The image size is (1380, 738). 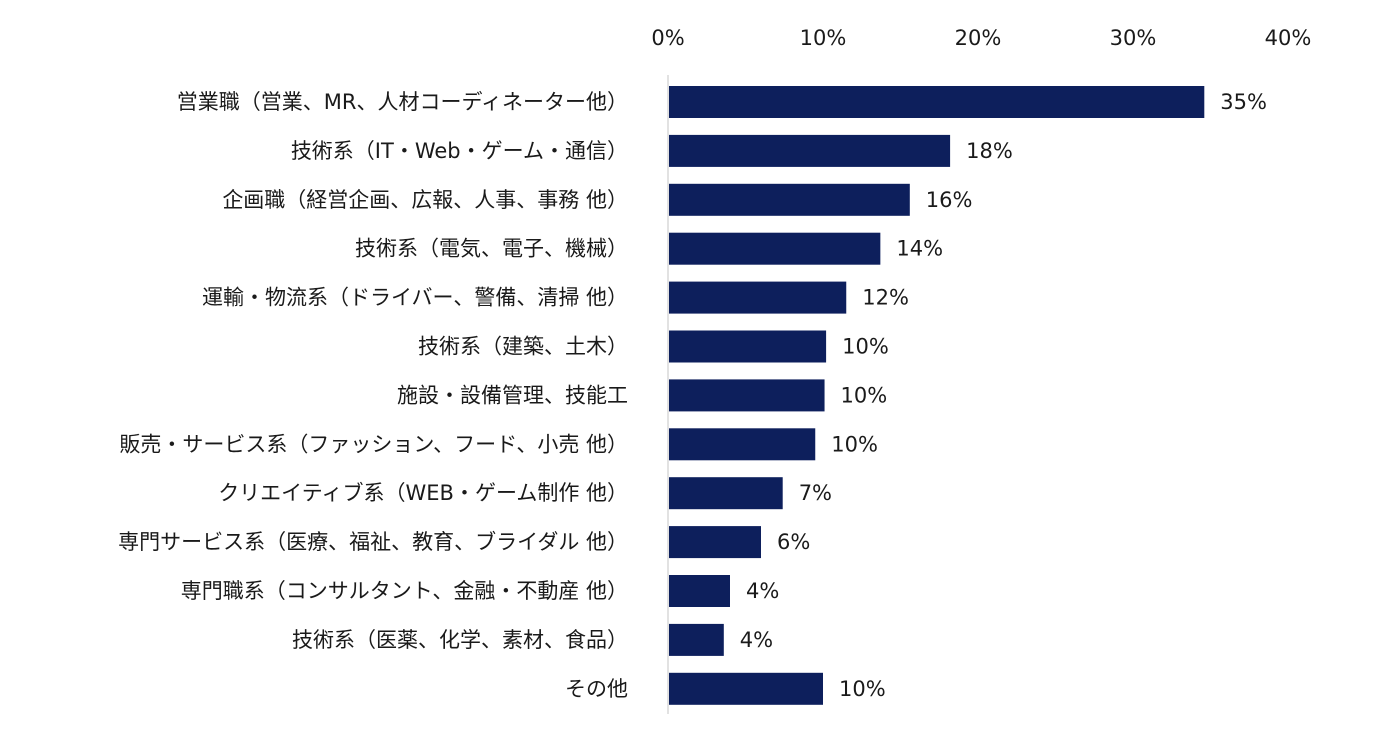 What do you see at coordinates (491, 249) in the screenshot?
I see `category-label: 技術系（電気、電子、機械）` at bounding box center [491, 249].